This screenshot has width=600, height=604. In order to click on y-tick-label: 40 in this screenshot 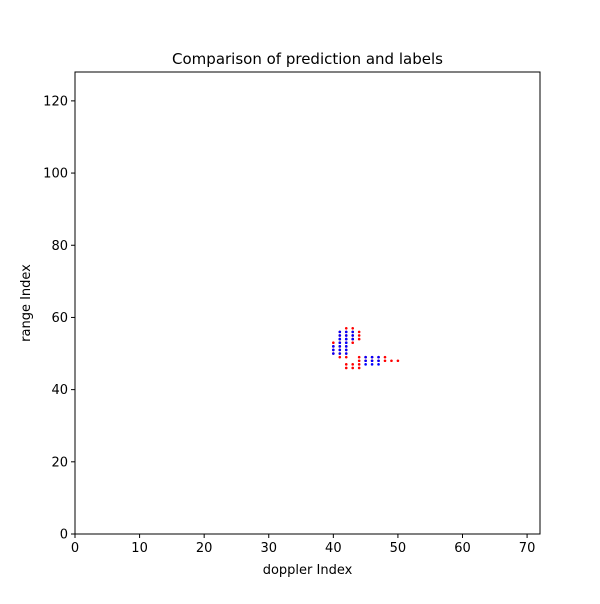, I will do `click(59, 390)`.